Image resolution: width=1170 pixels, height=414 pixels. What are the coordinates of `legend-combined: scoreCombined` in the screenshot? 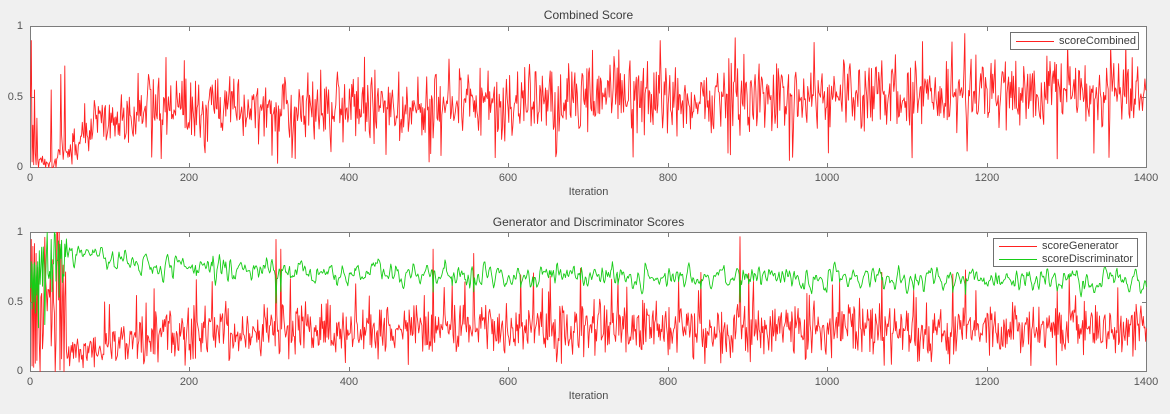 It's located at (1074, 41).